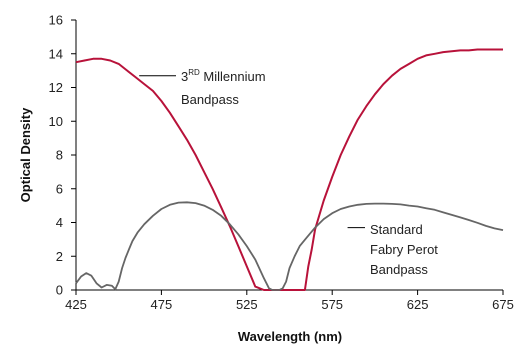 The width and height of the screenshot is (530, 347). I want to click on y-tick-label: 14, so click(56, 53).